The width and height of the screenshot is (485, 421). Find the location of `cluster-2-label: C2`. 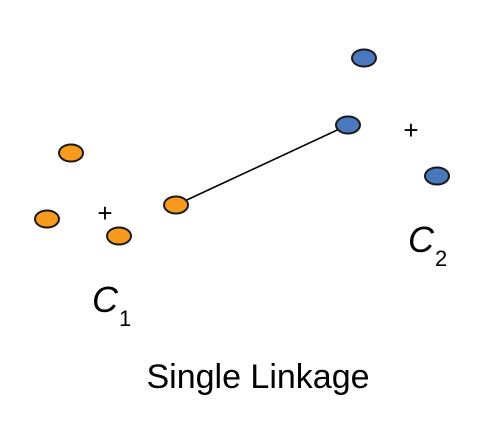

cluster-2-label: C2 is located at coordinates (427, 245).